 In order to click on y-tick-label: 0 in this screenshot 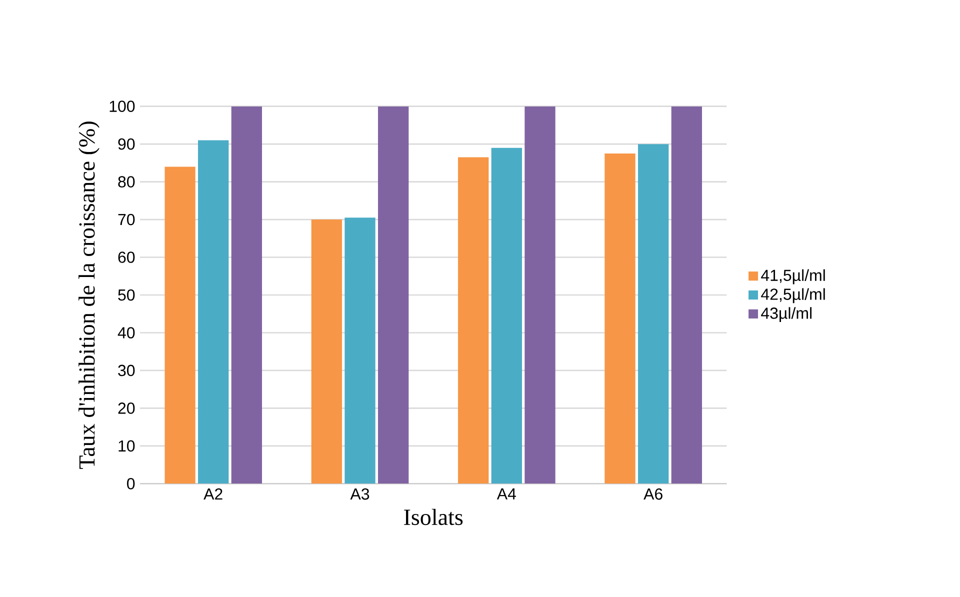, I will do `click(131, 484)`.